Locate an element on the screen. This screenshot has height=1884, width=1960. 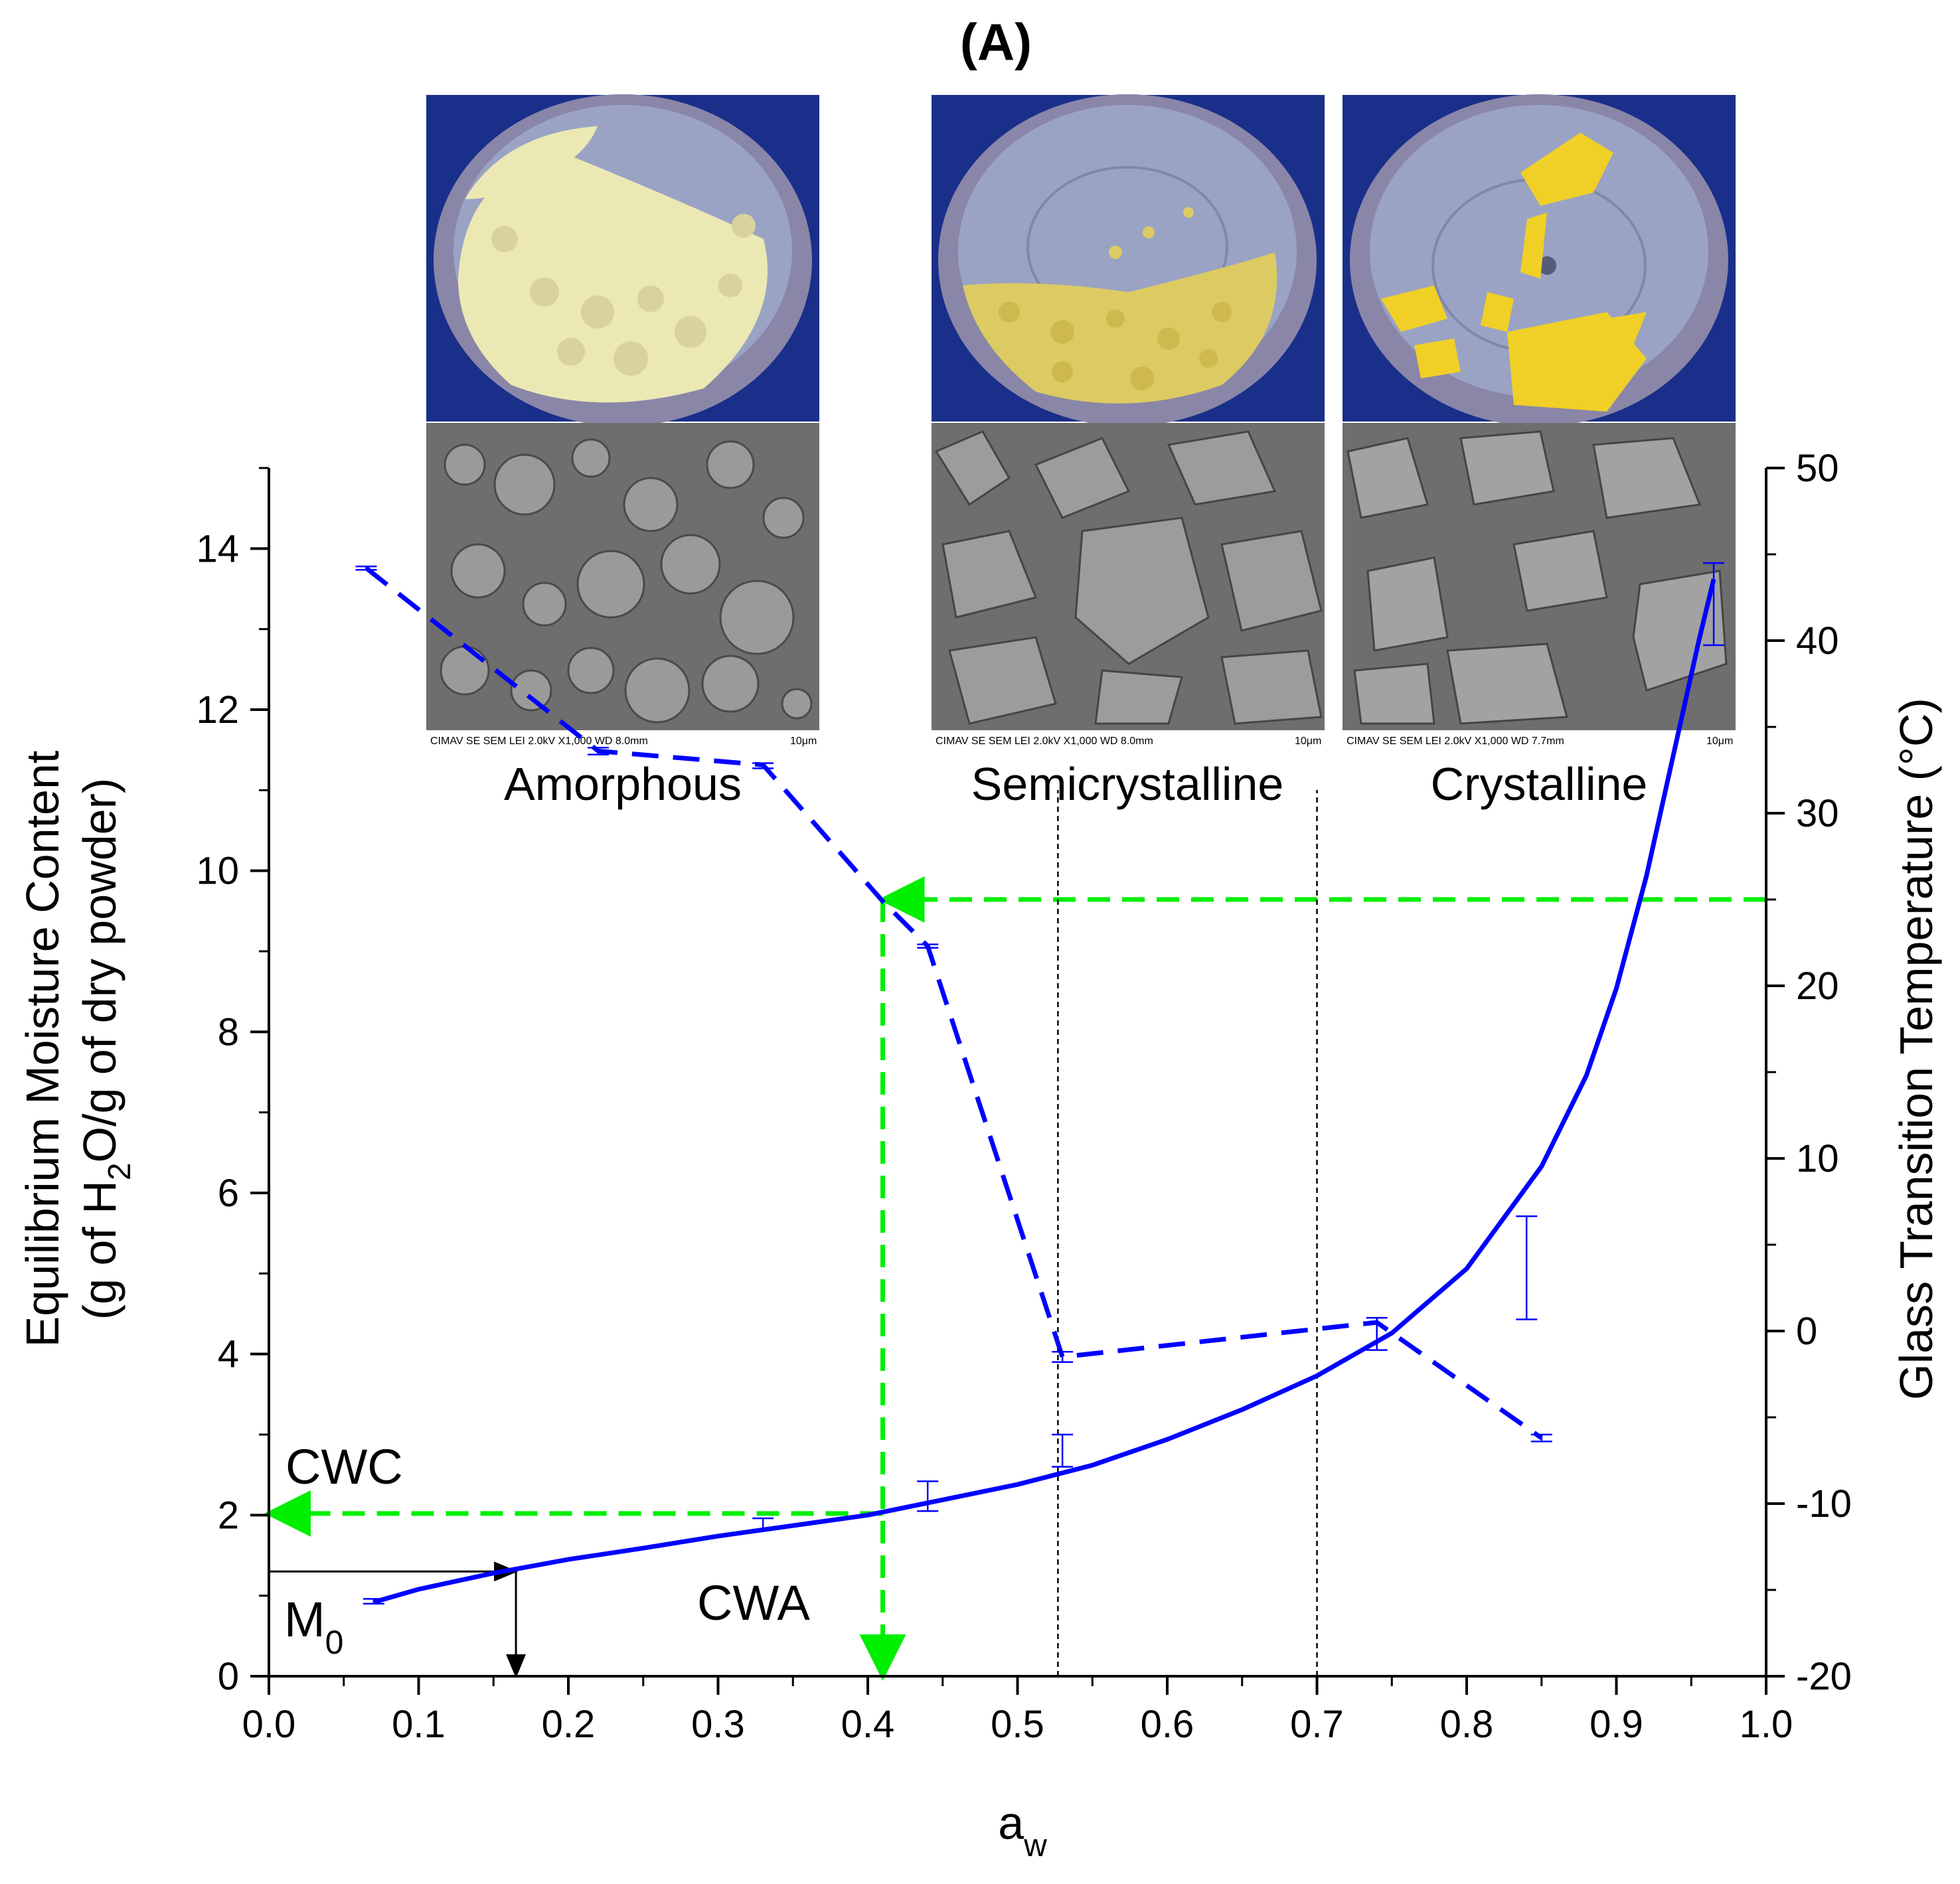
y-tick-label: 12 is located at coordinates (217, 710).